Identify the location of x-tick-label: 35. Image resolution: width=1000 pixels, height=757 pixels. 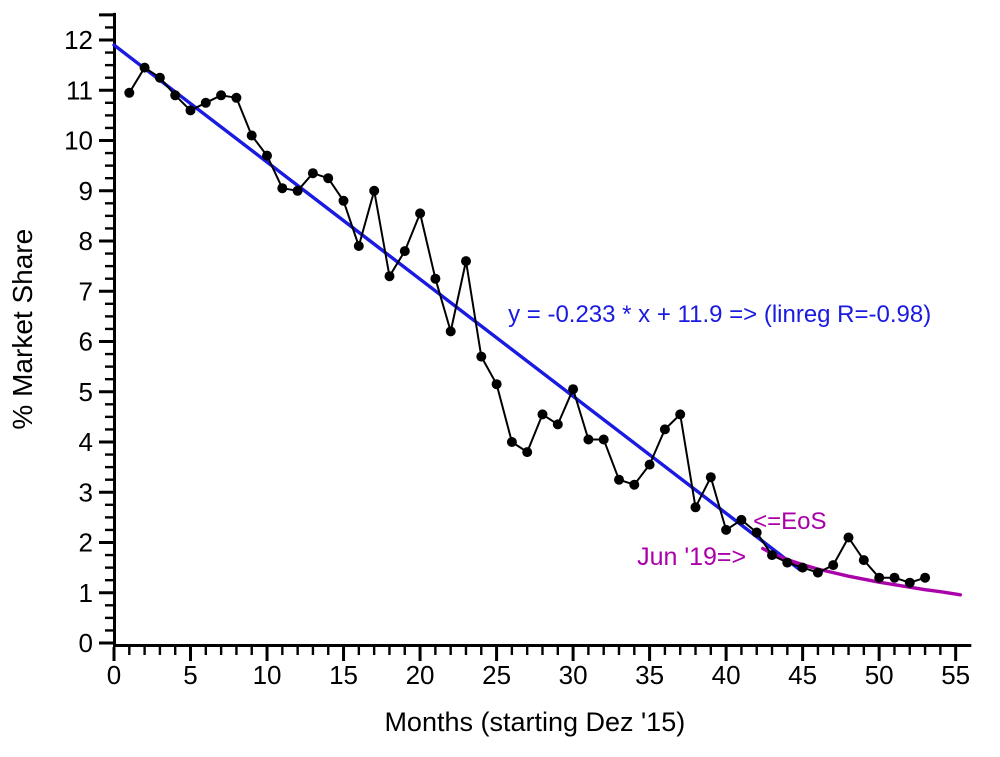
(649, 675).